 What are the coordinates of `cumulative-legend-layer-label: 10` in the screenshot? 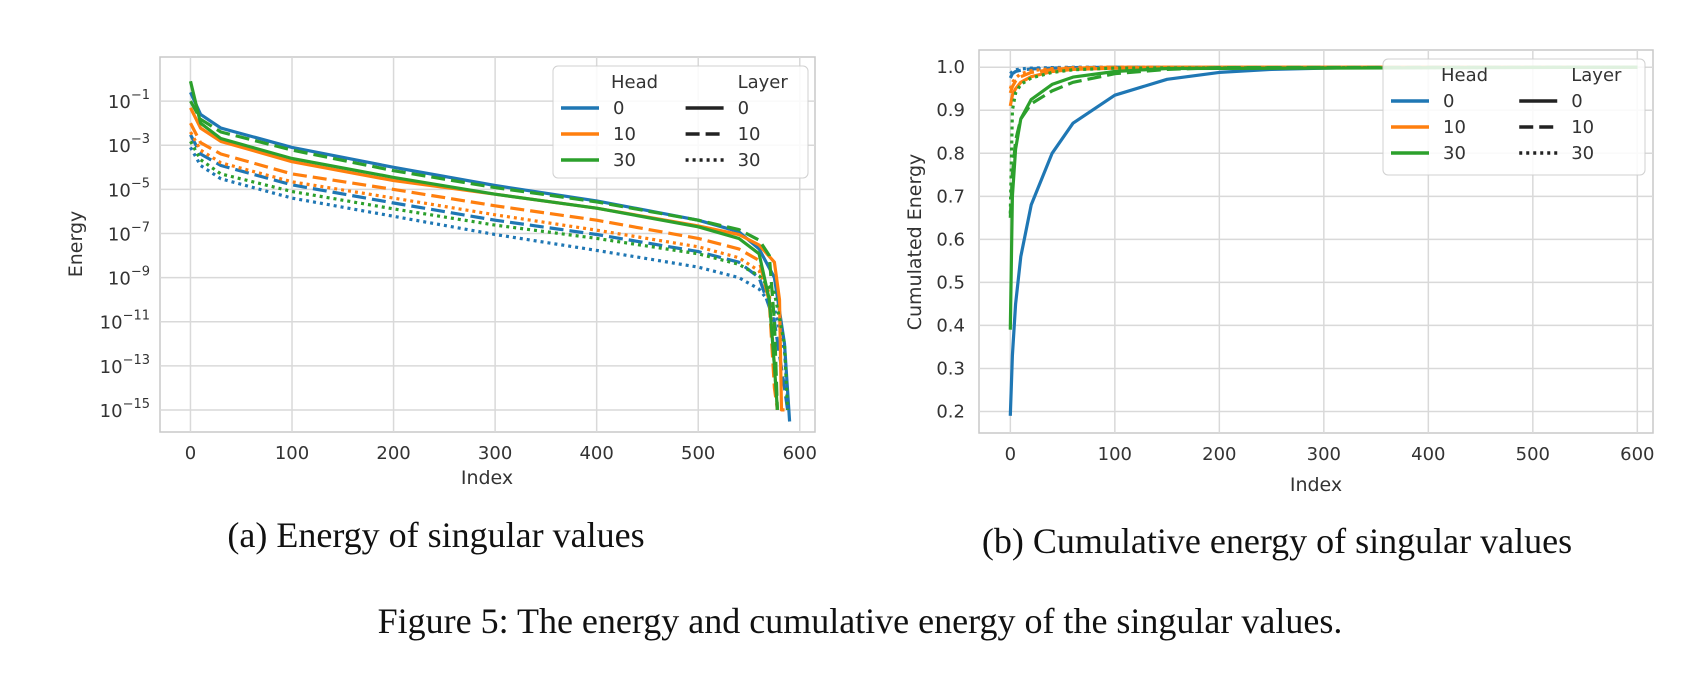 It's located at (1582, 127).